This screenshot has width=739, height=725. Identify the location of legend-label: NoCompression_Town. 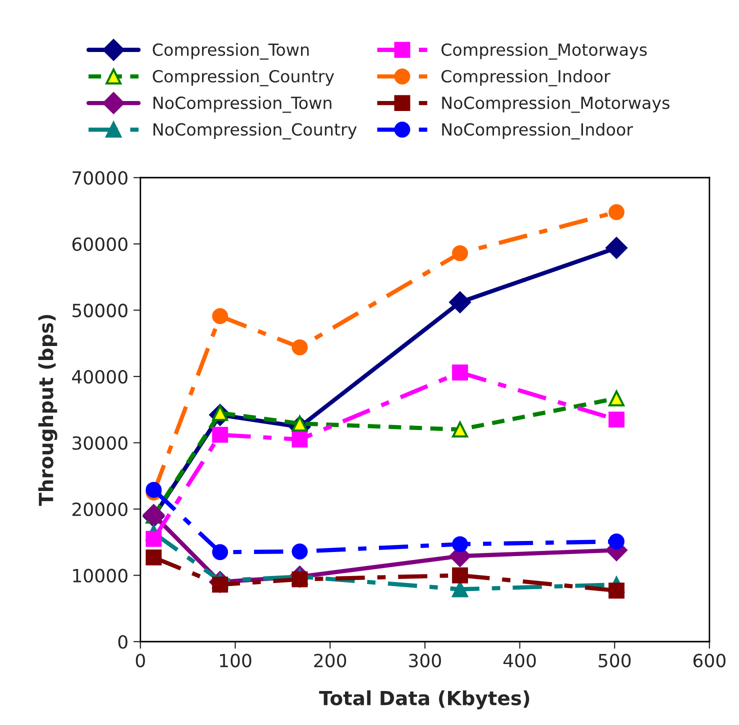
(243, 104).